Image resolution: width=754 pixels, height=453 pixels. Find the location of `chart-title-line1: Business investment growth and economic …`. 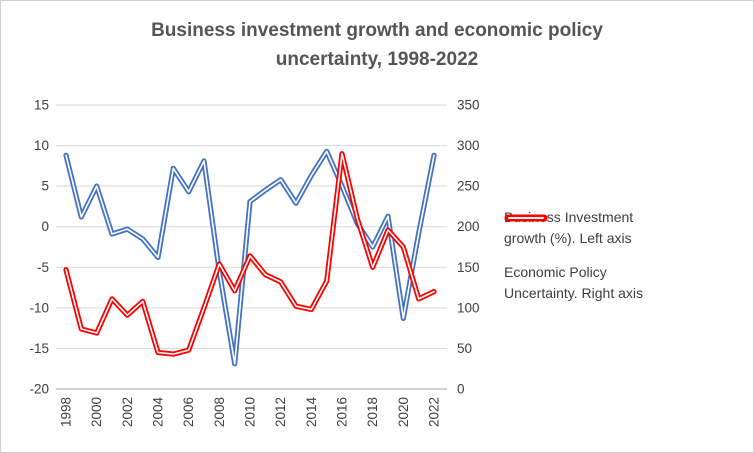

chart-title-line1: Business investment growth and economic … is located at coordinates (377, 30).